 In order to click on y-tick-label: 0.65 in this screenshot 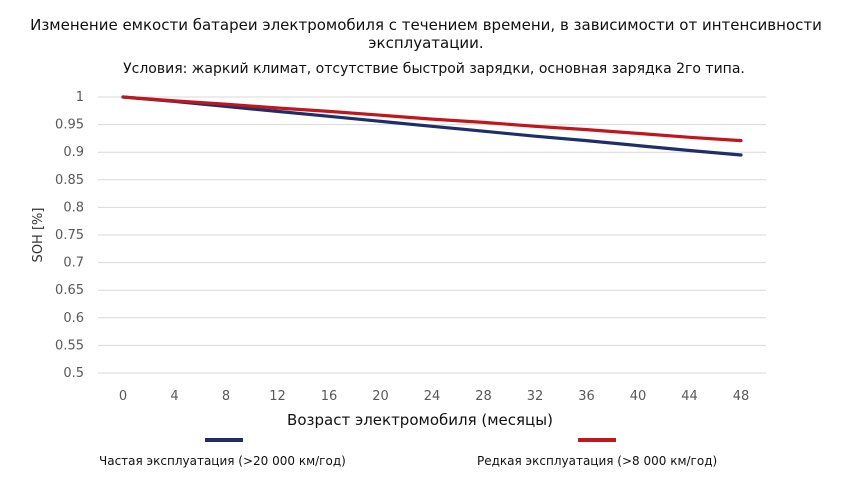, I will do `click(69, 290)`.